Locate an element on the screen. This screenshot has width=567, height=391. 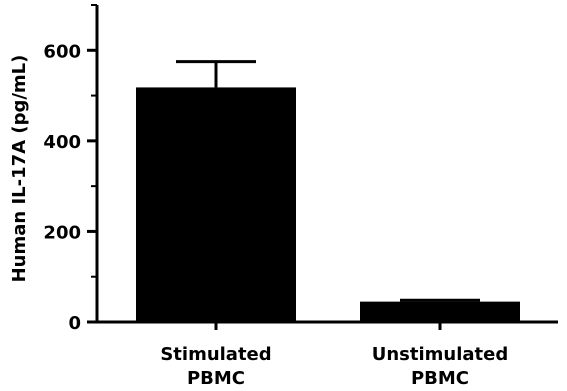
bar is located at coordinates (440, 311).